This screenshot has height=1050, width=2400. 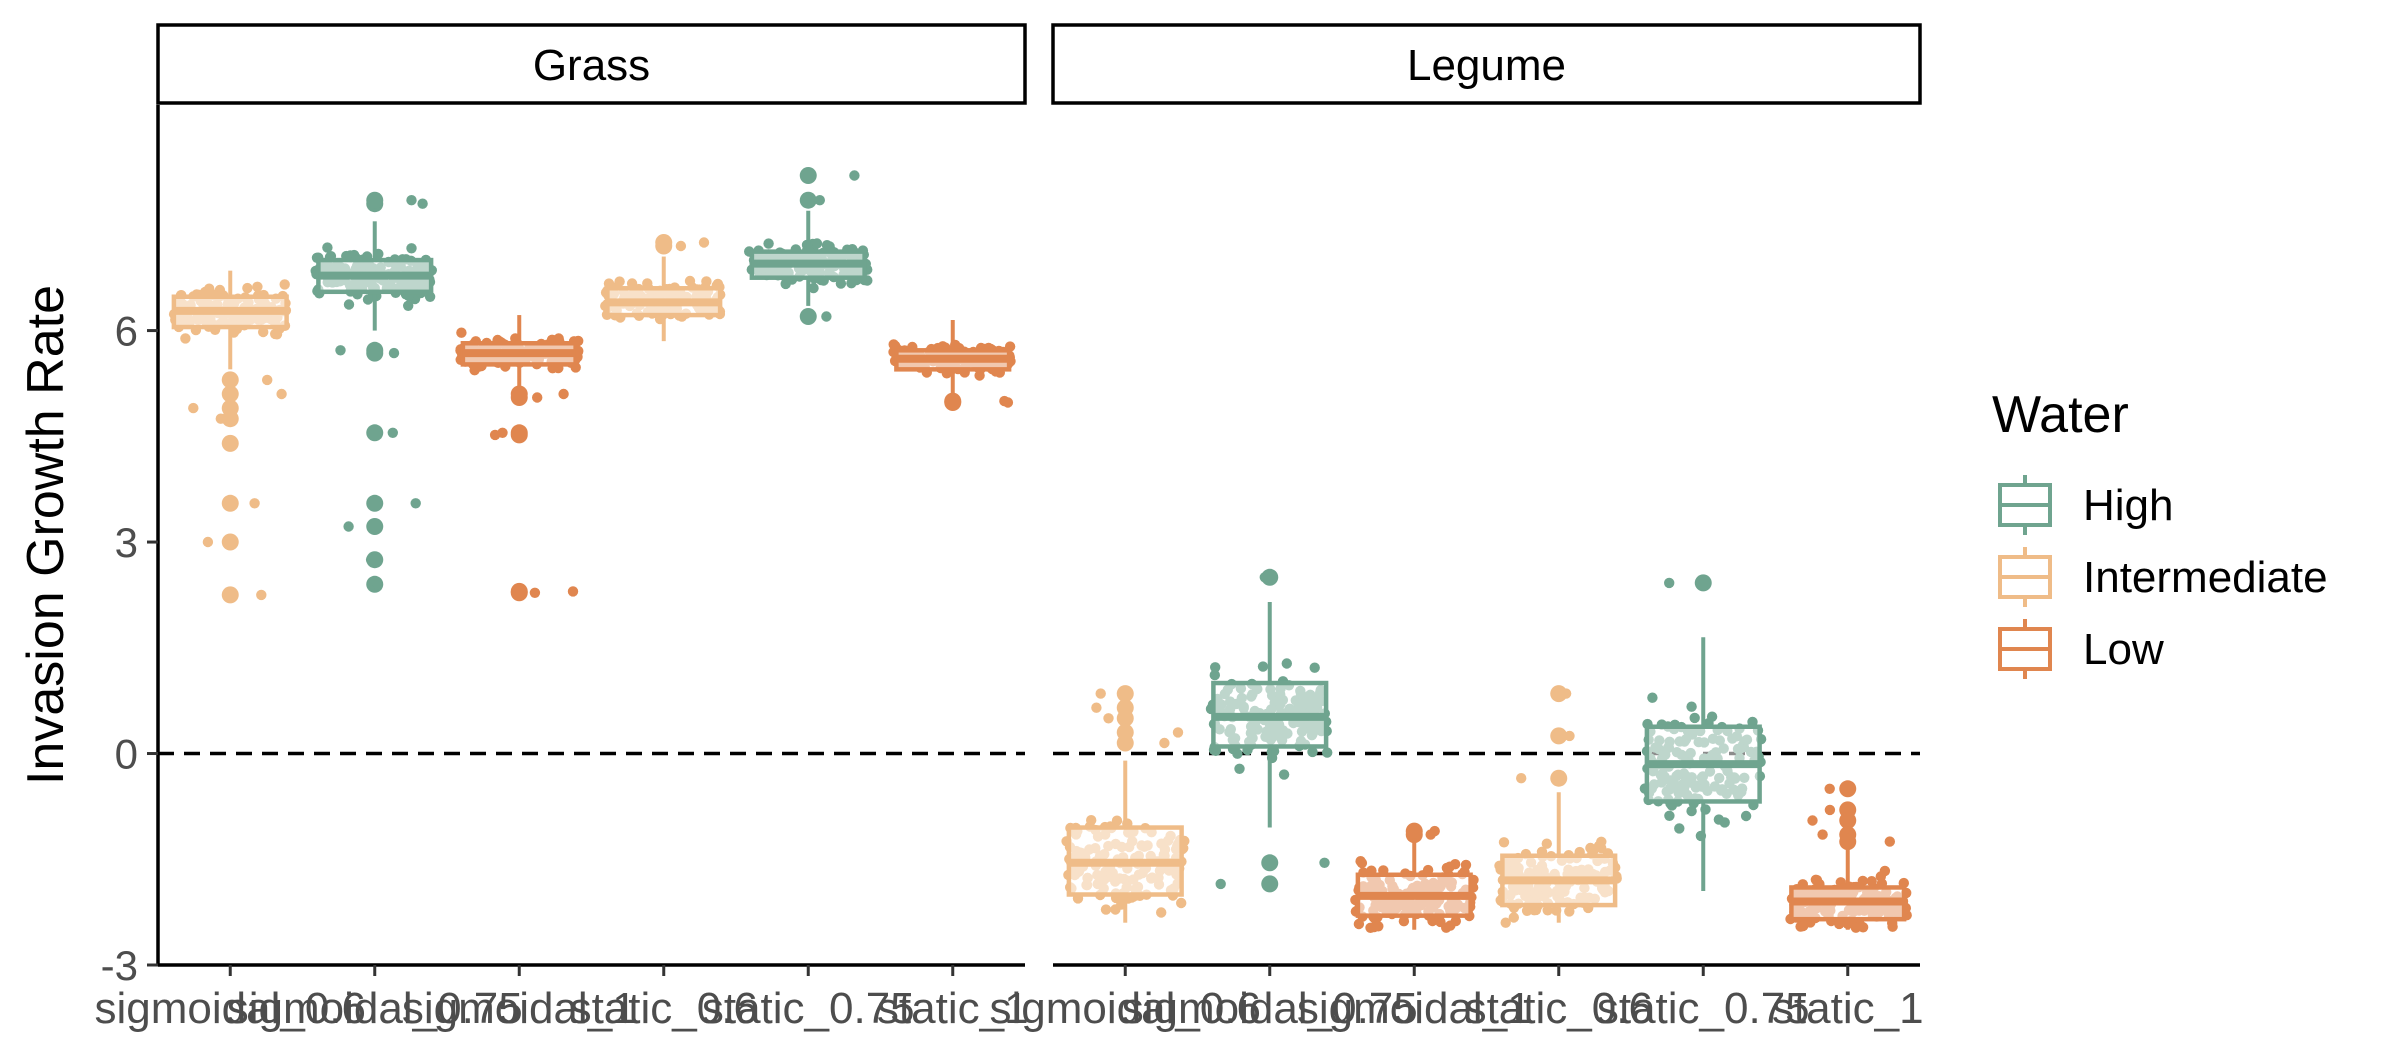 I want to click on legend-label: Intermediate, so click(x=2205, y=577).